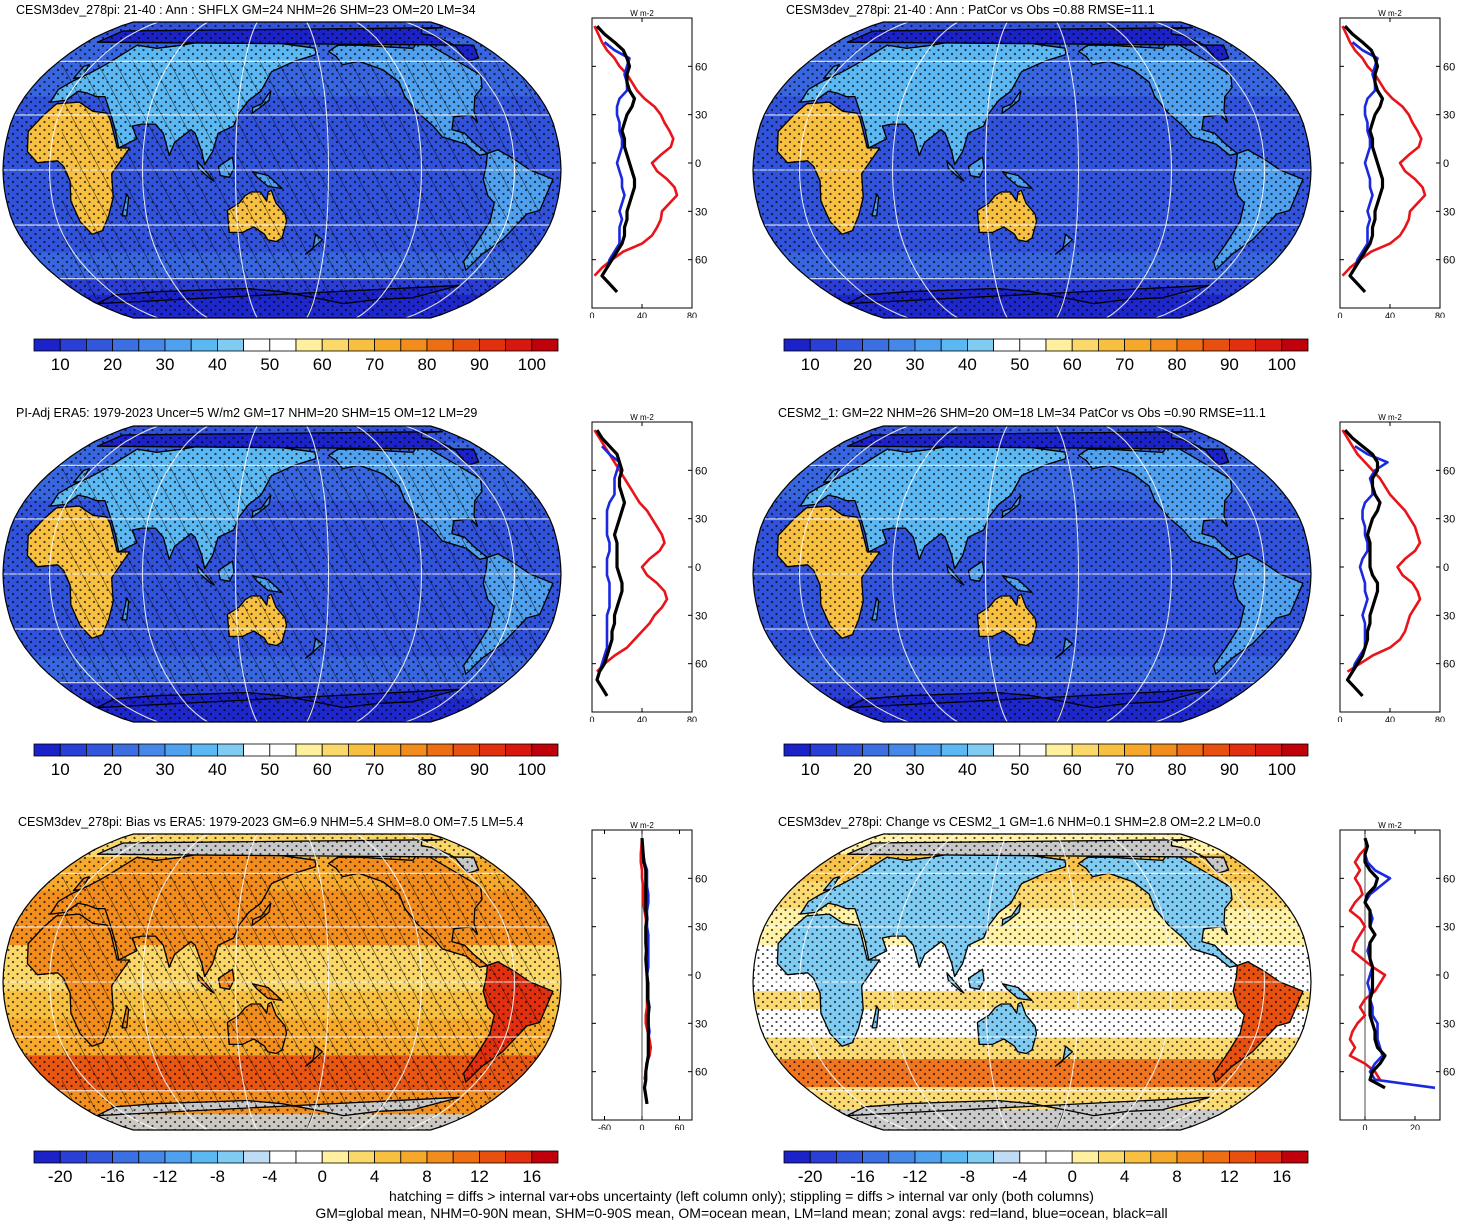 This screenshot has width=1483, height=1221. I want to click on zonal-mean-panel: W m-2 60N 30N 0 30S 60S 0 20, so click(1395, 976).